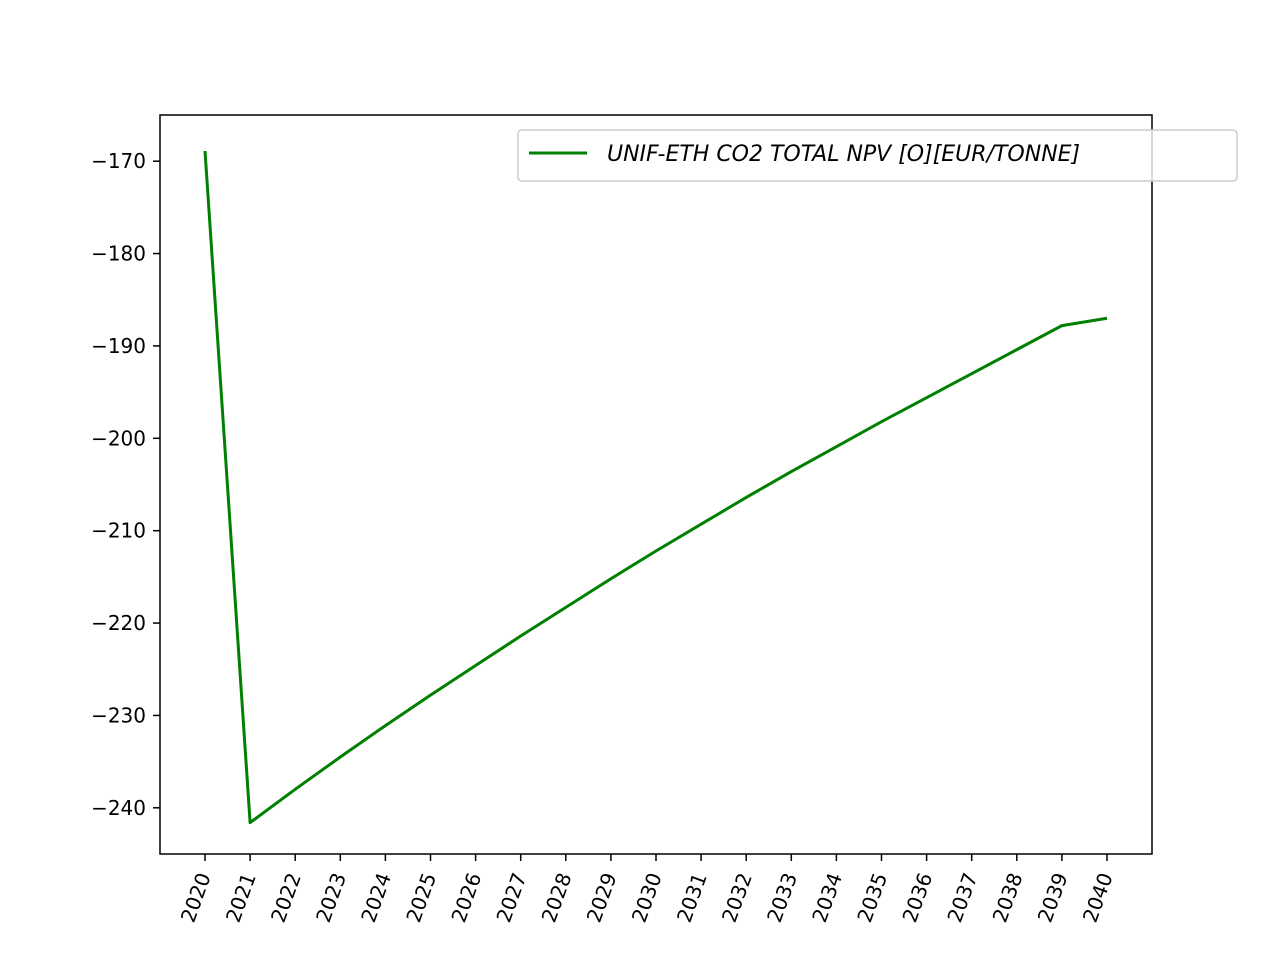 The height and width of the screenshot is (960, 1280). What do you see at coordinates (118, 161) in the screenshot?
I see `y-tick-label: −170` at bounding box center [118, 161].